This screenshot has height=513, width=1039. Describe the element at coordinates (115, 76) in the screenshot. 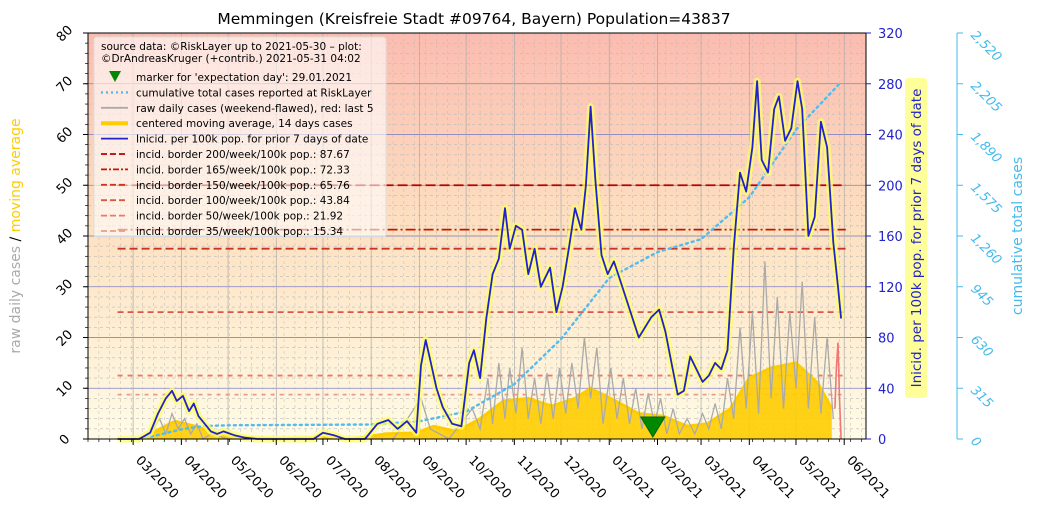

I see `legend-handle` at that location.